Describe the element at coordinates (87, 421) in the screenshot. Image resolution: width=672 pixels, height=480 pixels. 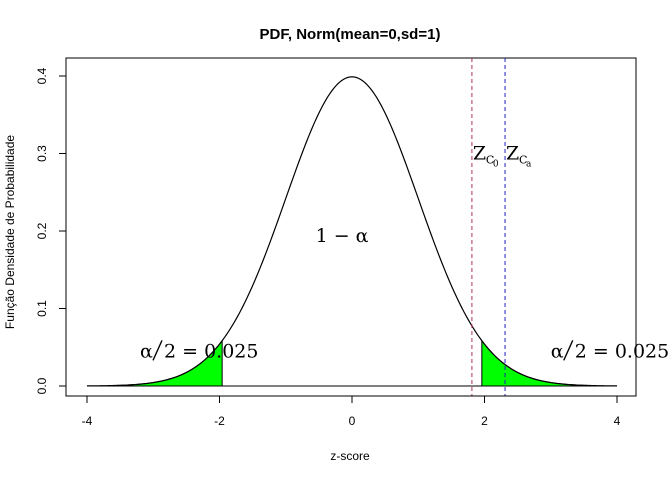
I see `x-tick-label: -4` at that location.